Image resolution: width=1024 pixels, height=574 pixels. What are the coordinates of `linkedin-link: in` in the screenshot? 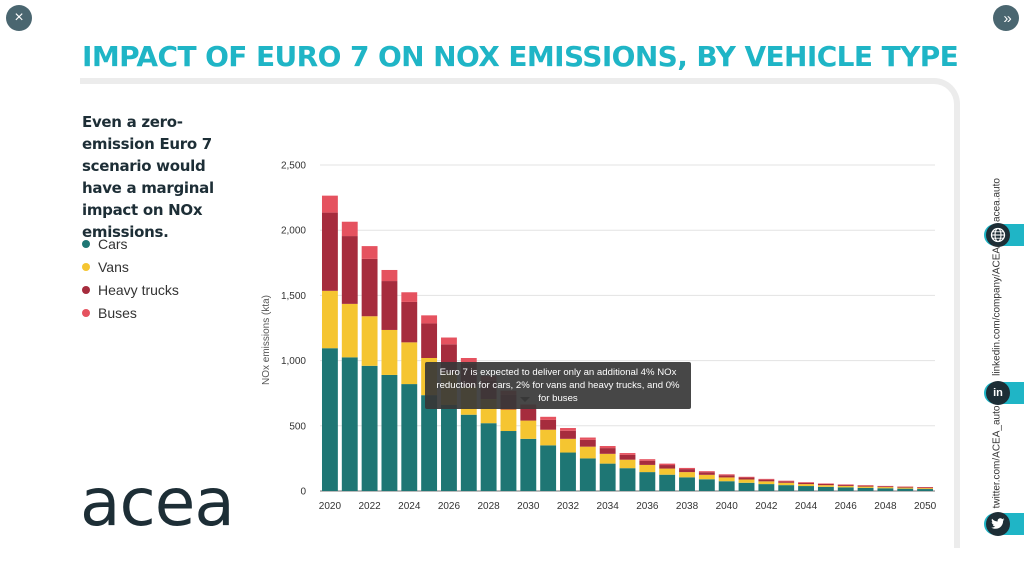 It's located at (1004, 393).